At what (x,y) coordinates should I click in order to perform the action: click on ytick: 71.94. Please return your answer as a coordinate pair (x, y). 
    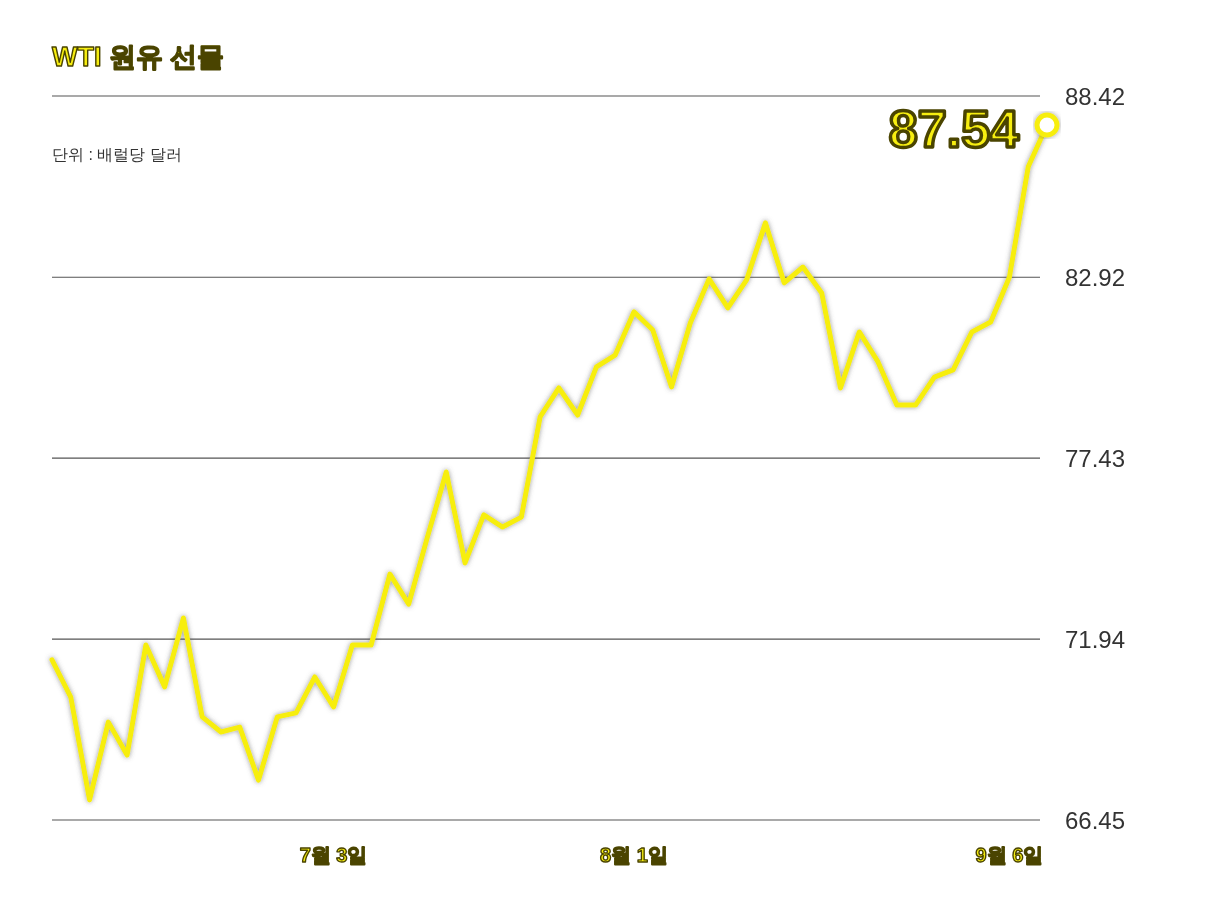
    Looking at the image, I should click on (1095, 640).